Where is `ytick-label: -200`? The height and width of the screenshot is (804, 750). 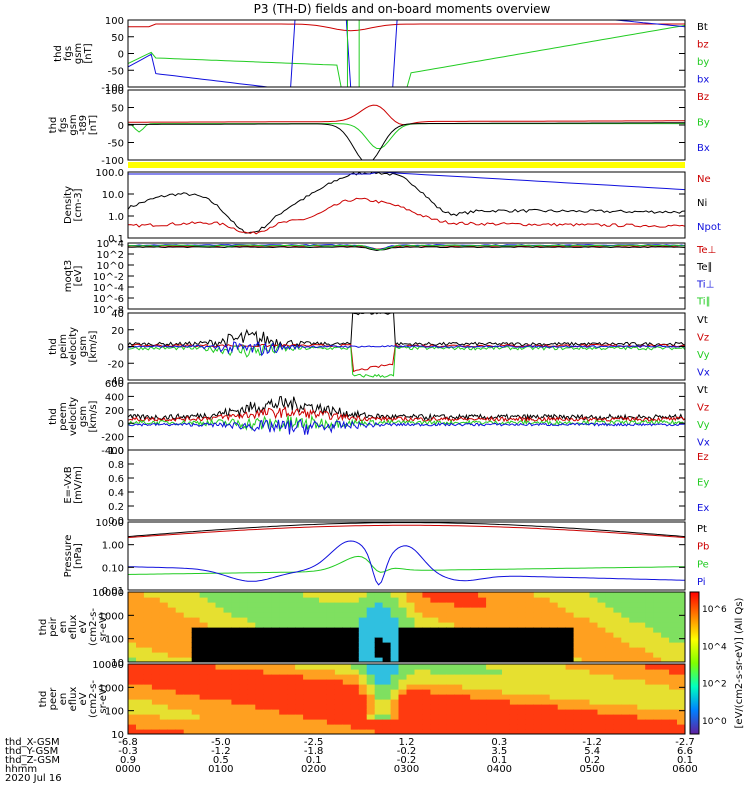
ytick-label: -200 is located at coordinates (112, 438).